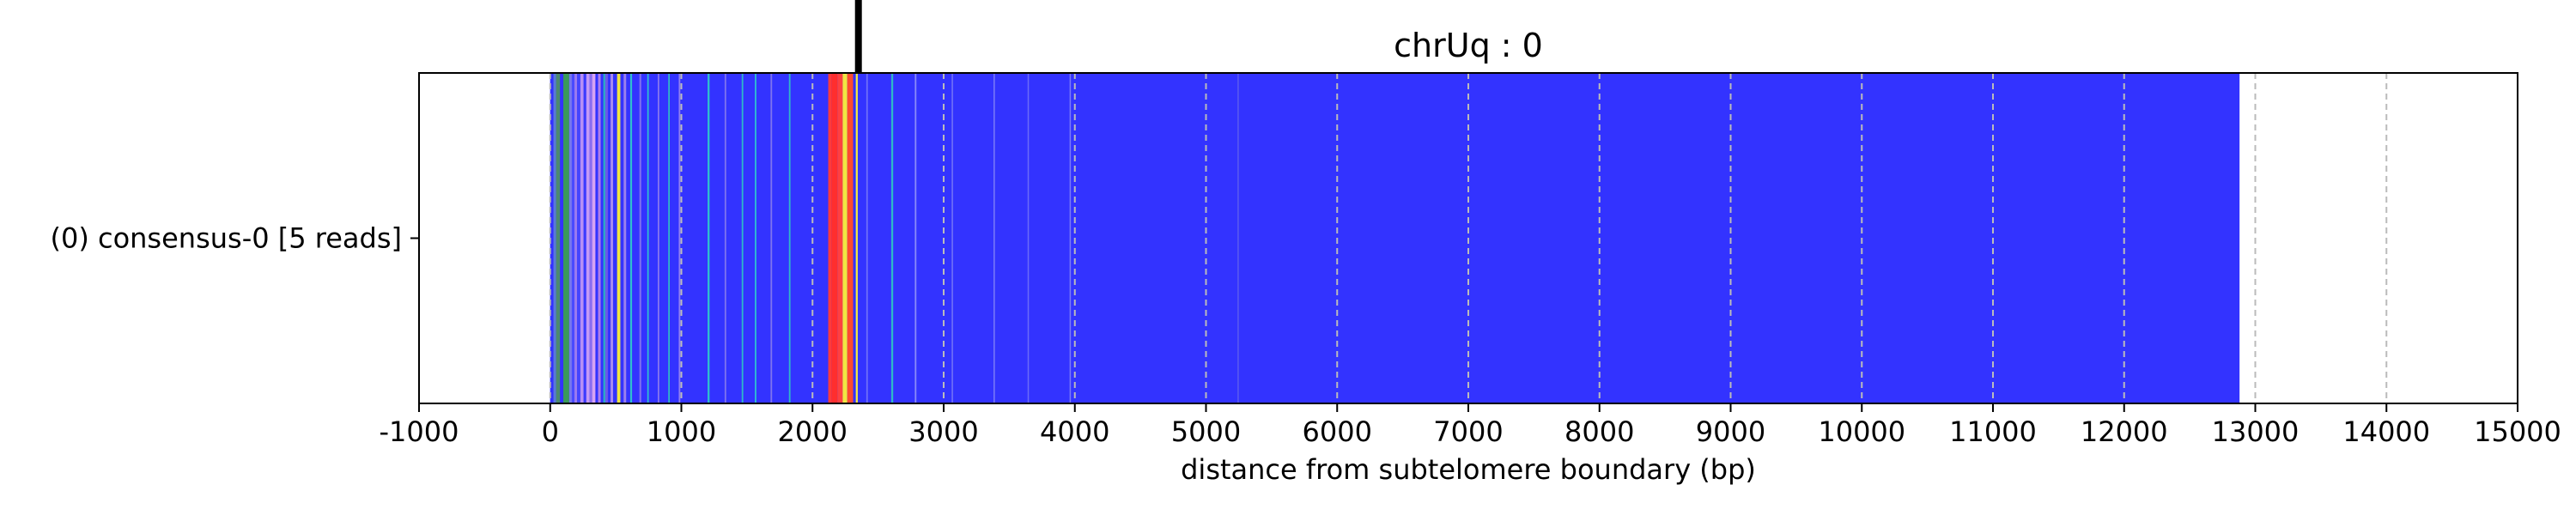 The width and height of the screenshot is (2576, 515). What do you see at coordinates (550, 431) in the screenshot?
I see `x-tick-label: 0` at bounding box center [550, 431].